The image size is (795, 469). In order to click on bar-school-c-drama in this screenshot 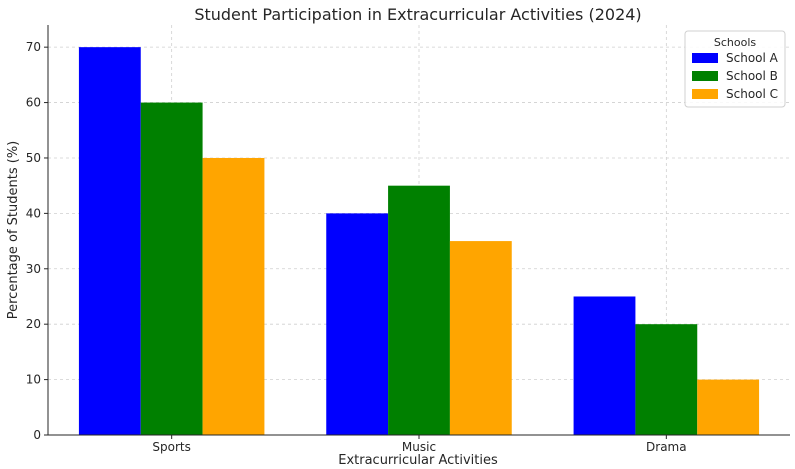, I will do `click(728, 407)`.